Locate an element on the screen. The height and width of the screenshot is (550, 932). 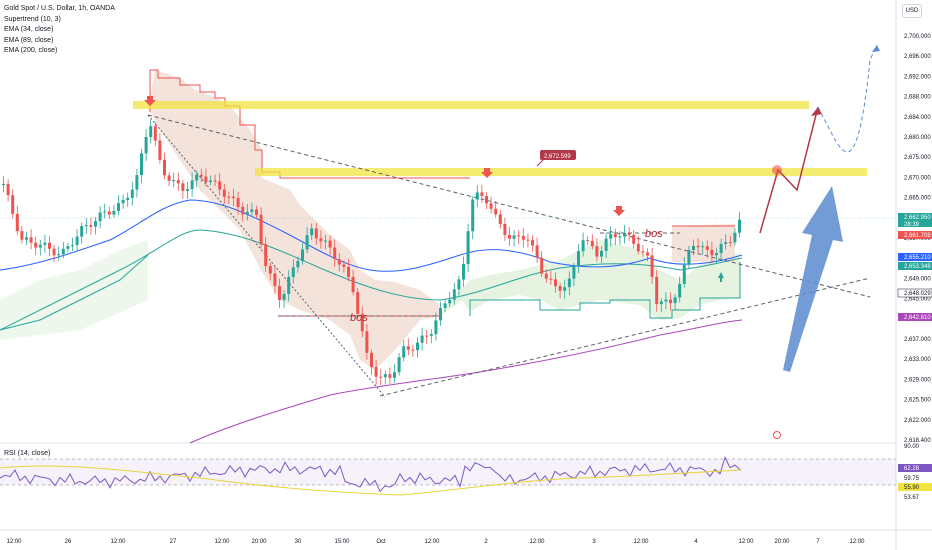
rsi-legend: RSI (14, close) is located at coordinates (27, 453).